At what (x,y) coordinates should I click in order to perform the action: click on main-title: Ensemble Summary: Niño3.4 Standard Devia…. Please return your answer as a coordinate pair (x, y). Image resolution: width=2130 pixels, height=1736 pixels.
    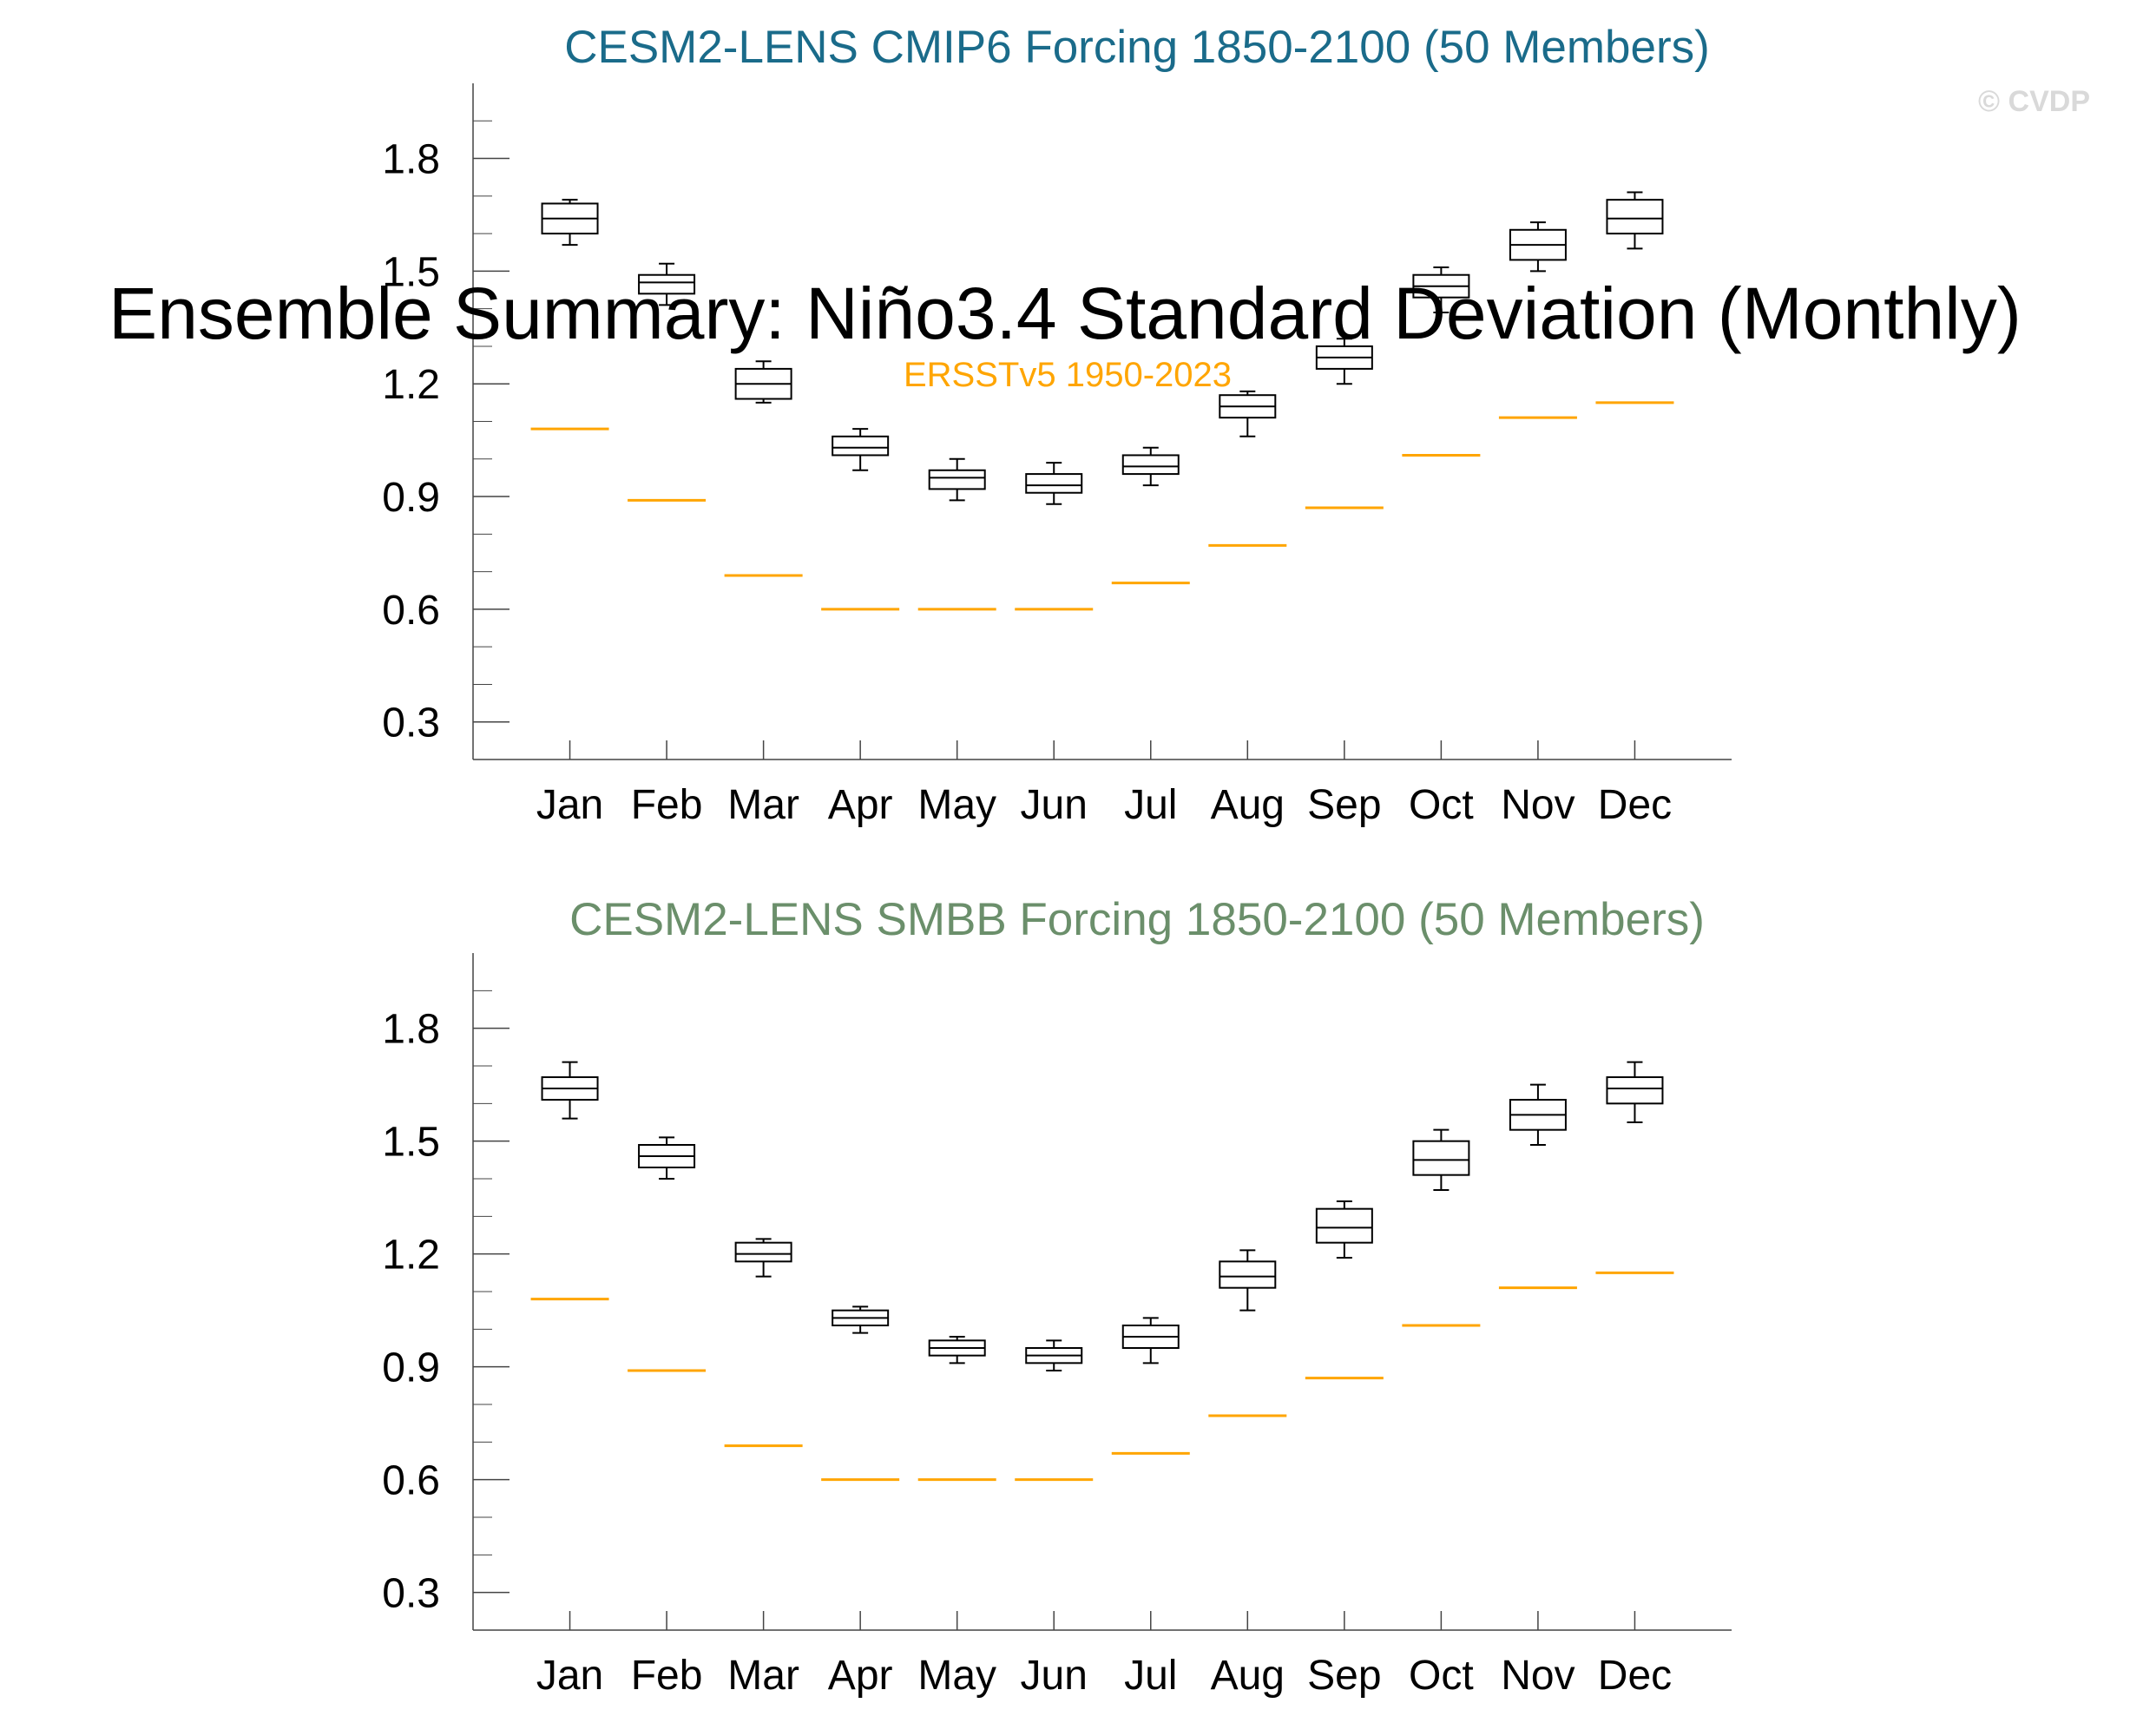
    Looking at the image, I should click on (1065, 313).